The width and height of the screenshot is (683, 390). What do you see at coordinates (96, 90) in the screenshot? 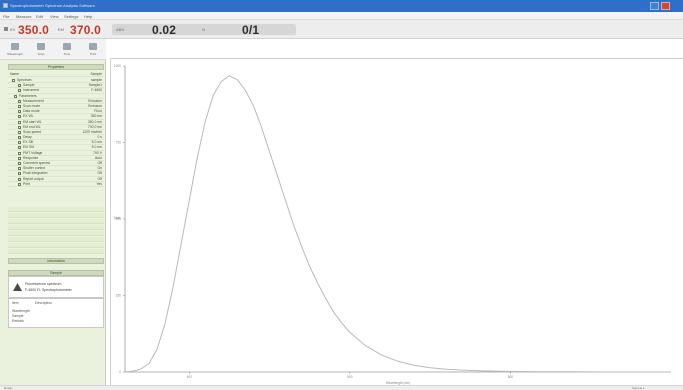
I see `property-value: F-4600` at bounding box center [96, 90].